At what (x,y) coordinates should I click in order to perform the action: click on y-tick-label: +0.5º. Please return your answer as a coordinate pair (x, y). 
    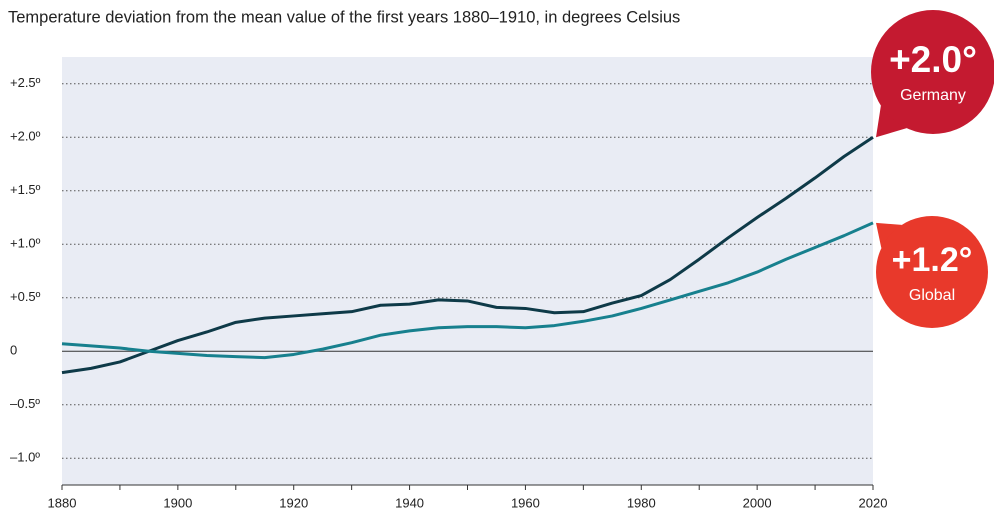
    Looking at the image, I should click on (25, 296).